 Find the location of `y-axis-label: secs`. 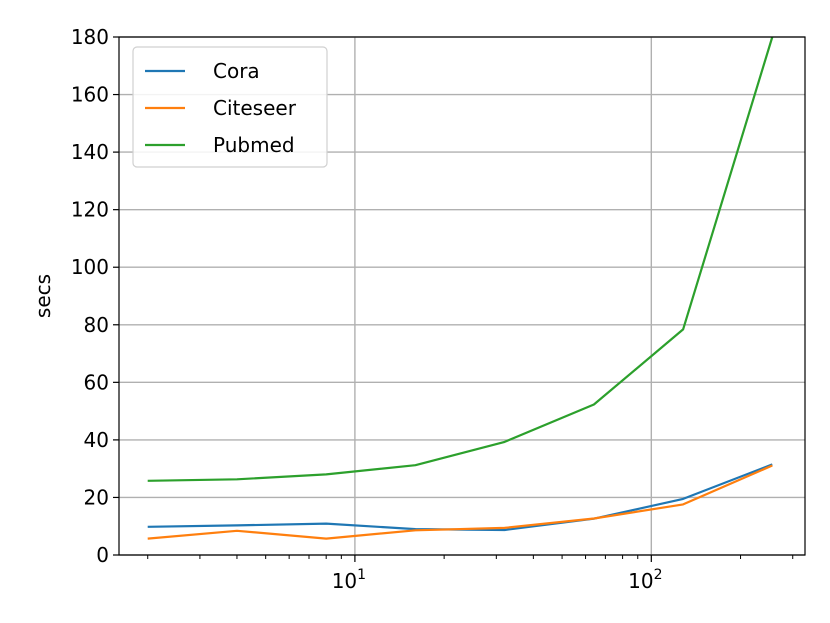

y-axis-label: secs is located at coordinates (43, 296).